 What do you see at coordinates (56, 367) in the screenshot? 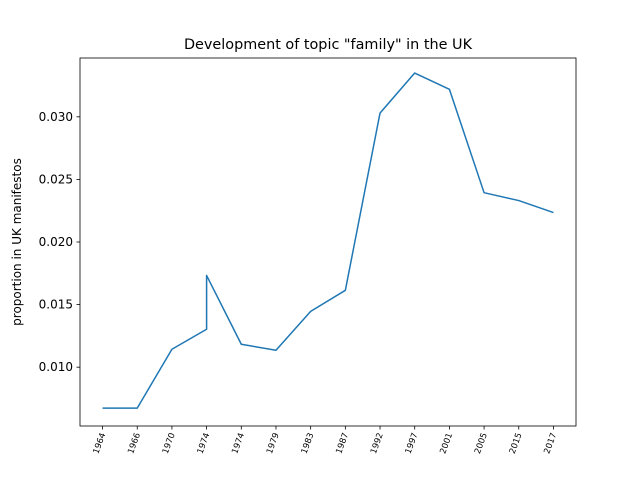
I see `y-tick-label: 0.010` at bounding box center [56, 367].